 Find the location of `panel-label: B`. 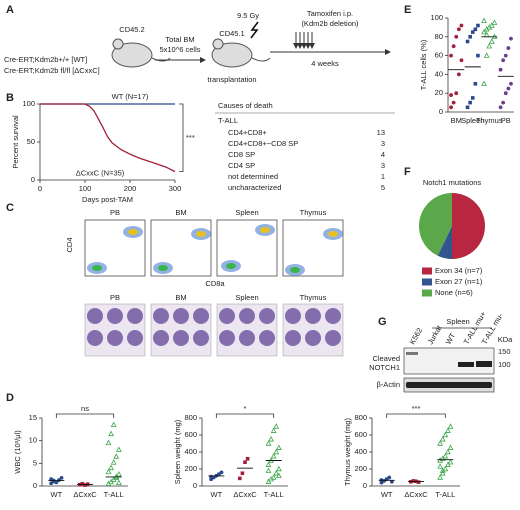

panel-label: B is located at coordinates (10, 98).